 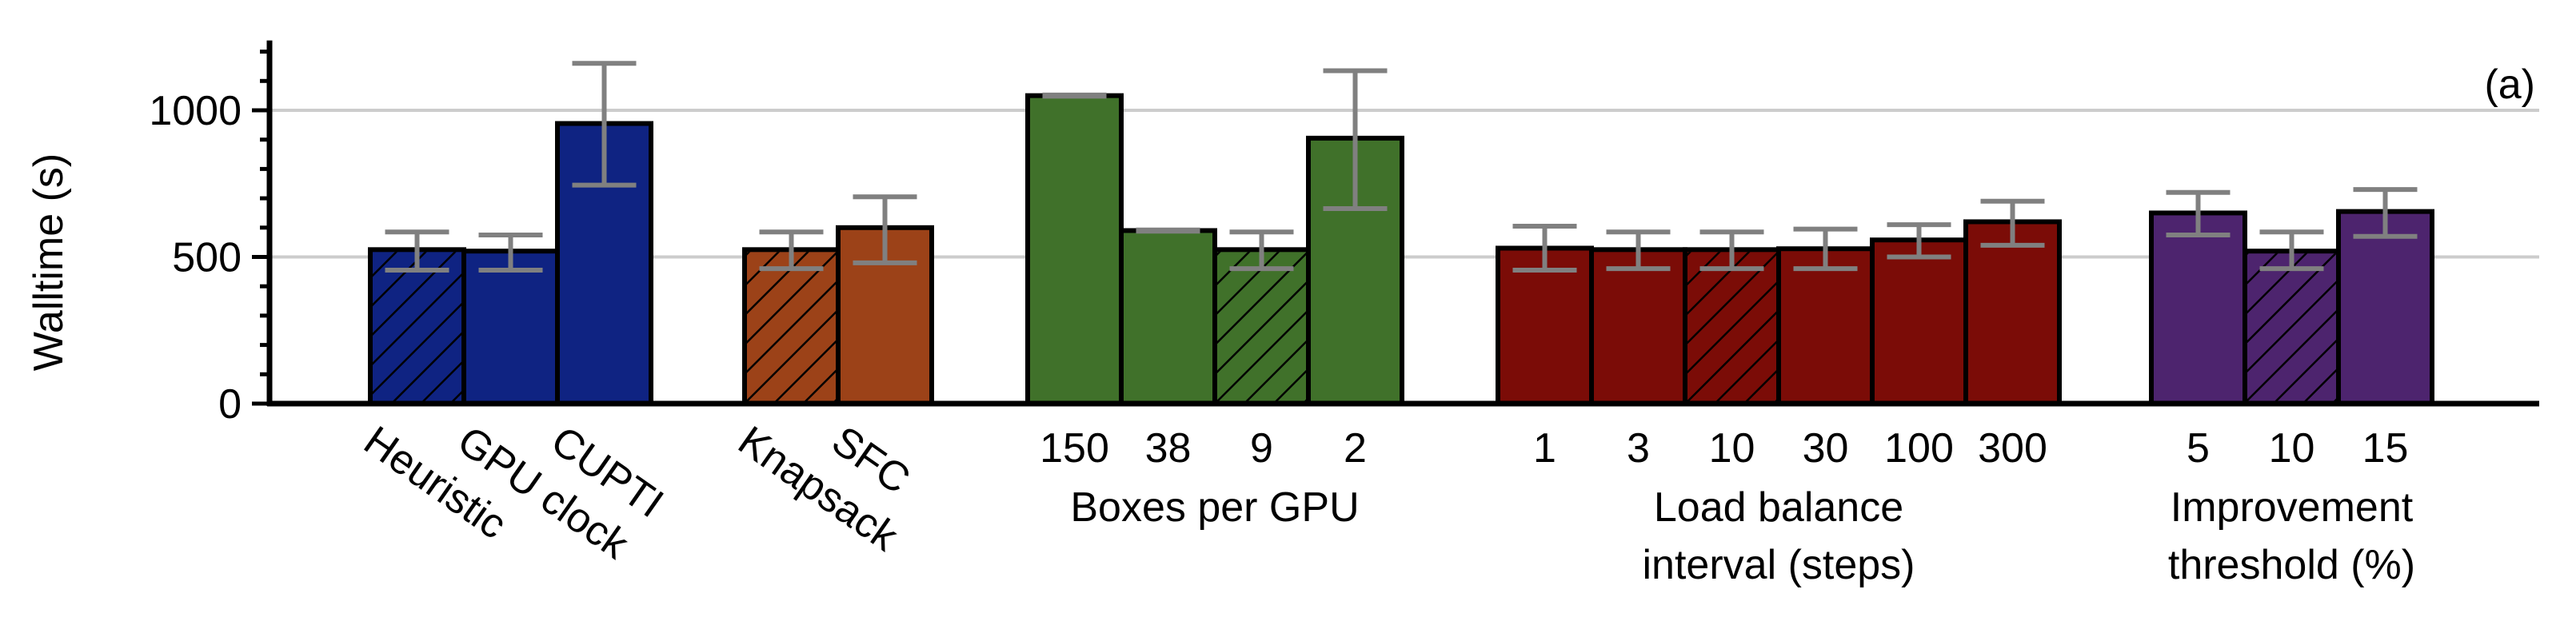 What do you see at coordinates (1356, 448) in the screenshot?
I see `category-label: 2` at bounding box center [1356, 448].